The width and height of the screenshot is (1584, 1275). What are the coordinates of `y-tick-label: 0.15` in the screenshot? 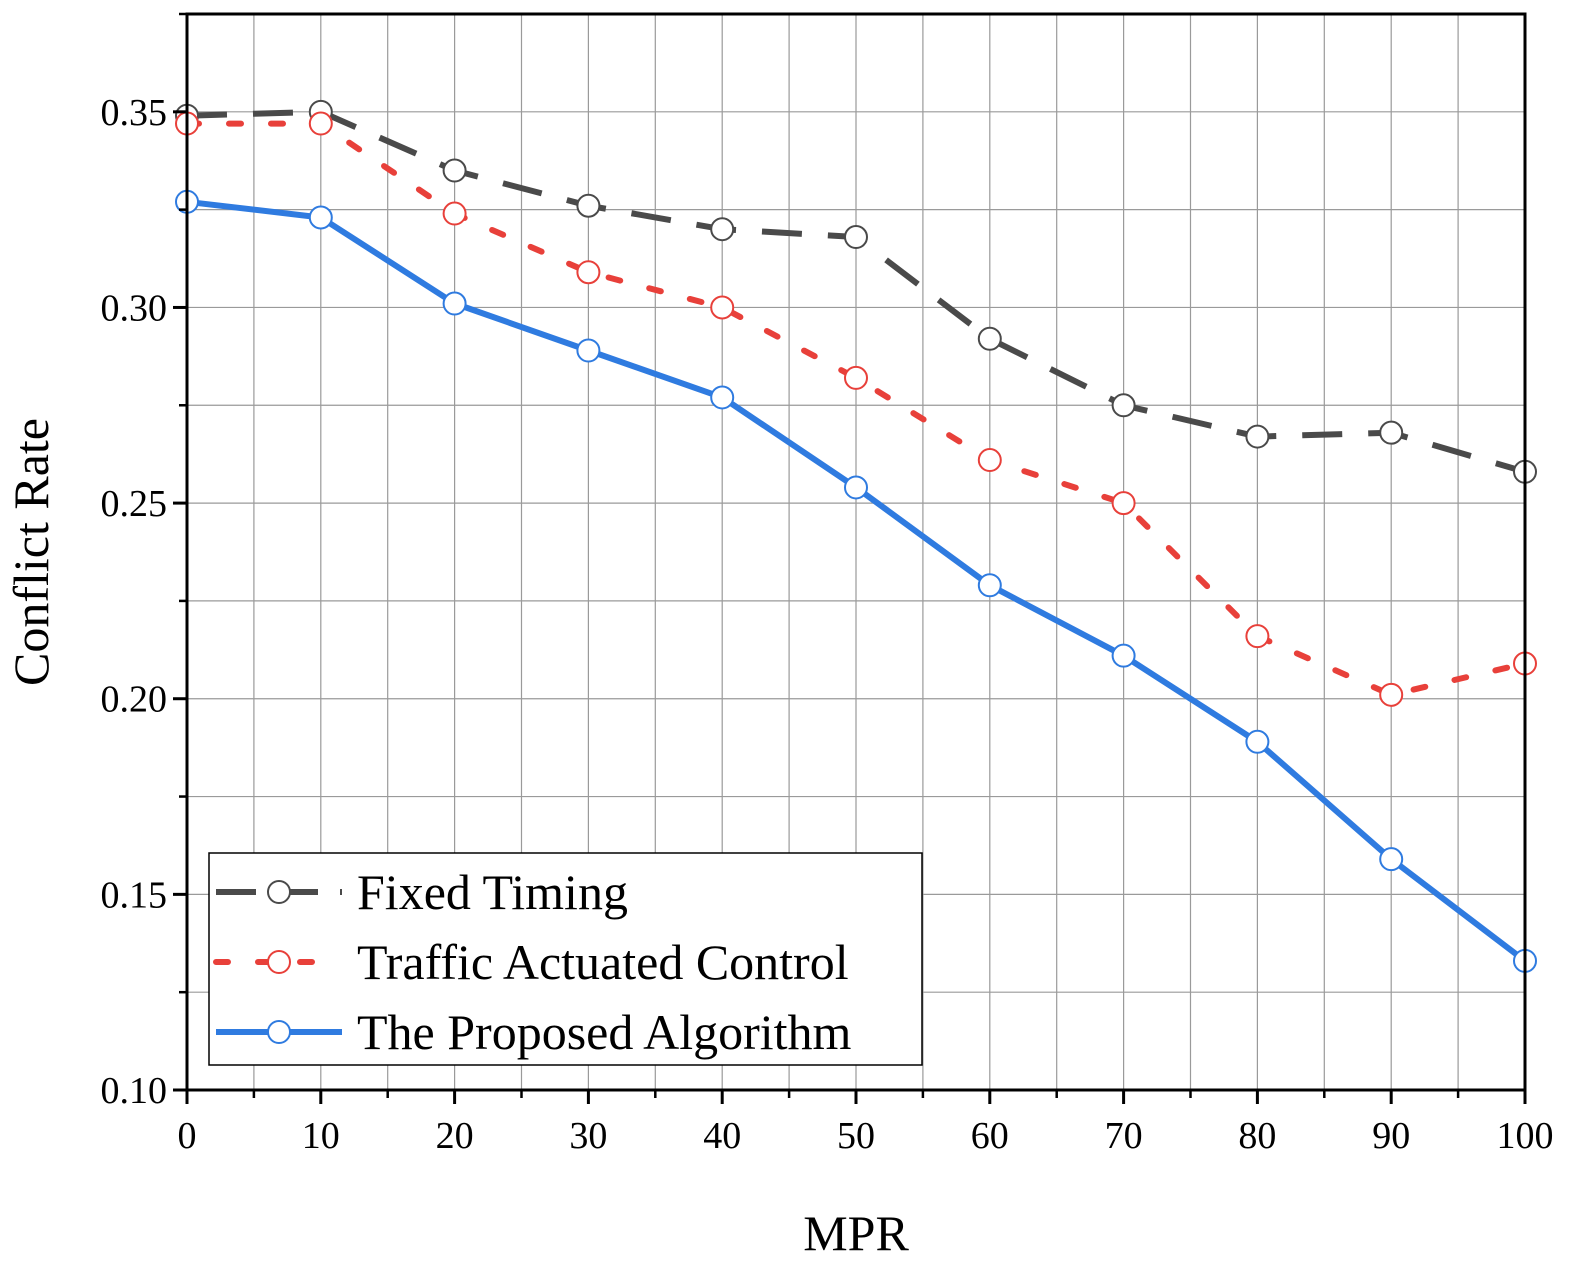 It's located at (134, 895).